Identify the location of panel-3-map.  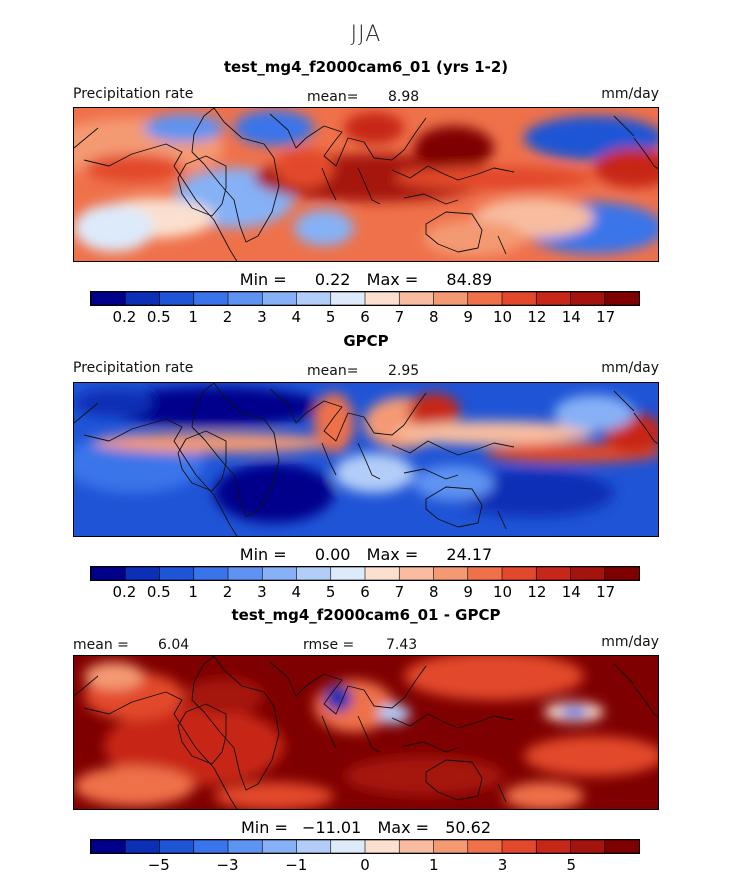
(366, 732).